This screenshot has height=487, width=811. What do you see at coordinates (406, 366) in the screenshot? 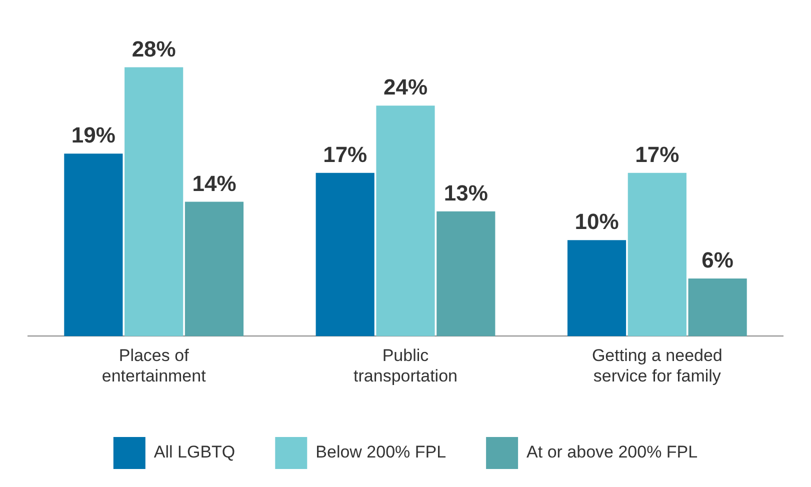
I see `x-tick-label: Public transportation` at bounding box center [406, 366].